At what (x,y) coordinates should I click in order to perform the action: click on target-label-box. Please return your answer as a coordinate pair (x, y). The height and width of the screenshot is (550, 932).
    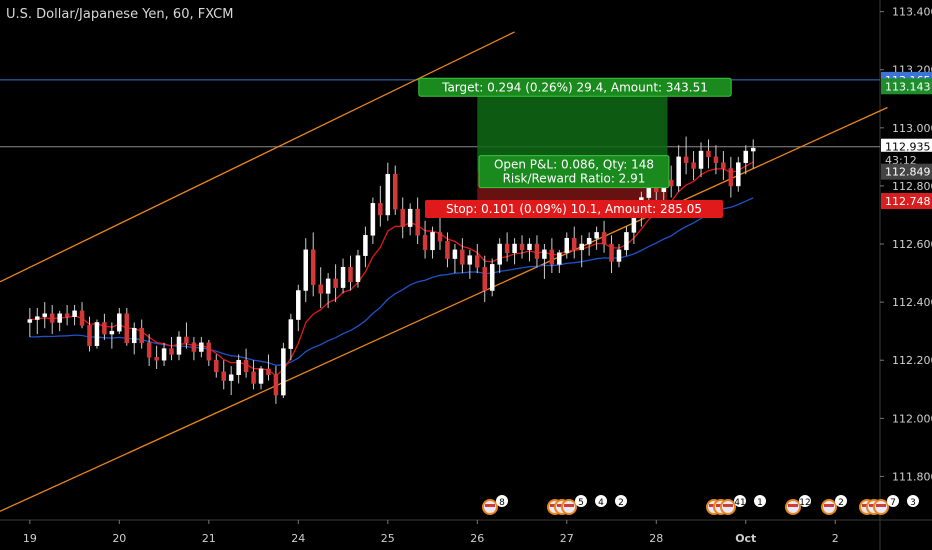
    Looking at the image, I should click on (575, 87).